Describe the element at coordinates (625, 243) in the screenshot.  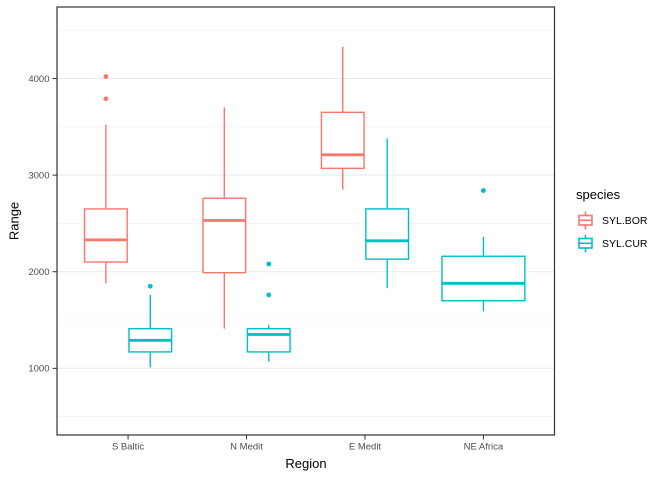
I see `legend-label: SYL.CUR` at that location.